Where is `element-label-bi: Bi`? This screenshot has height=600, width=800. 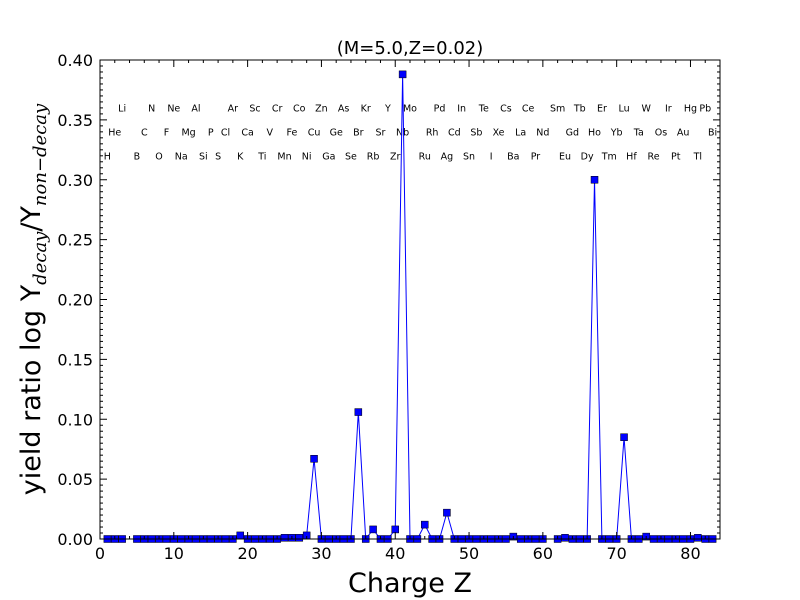
element-label-bi: Bi is located at coordinates (712, 132).